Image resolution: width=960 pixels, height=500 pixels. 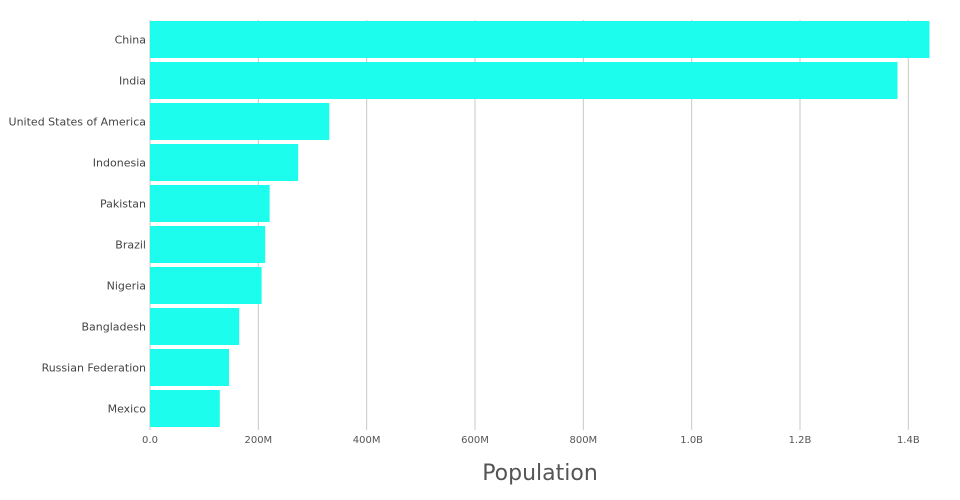 I want to click on category-label-2: United States of America, so click(x=77, y=122).